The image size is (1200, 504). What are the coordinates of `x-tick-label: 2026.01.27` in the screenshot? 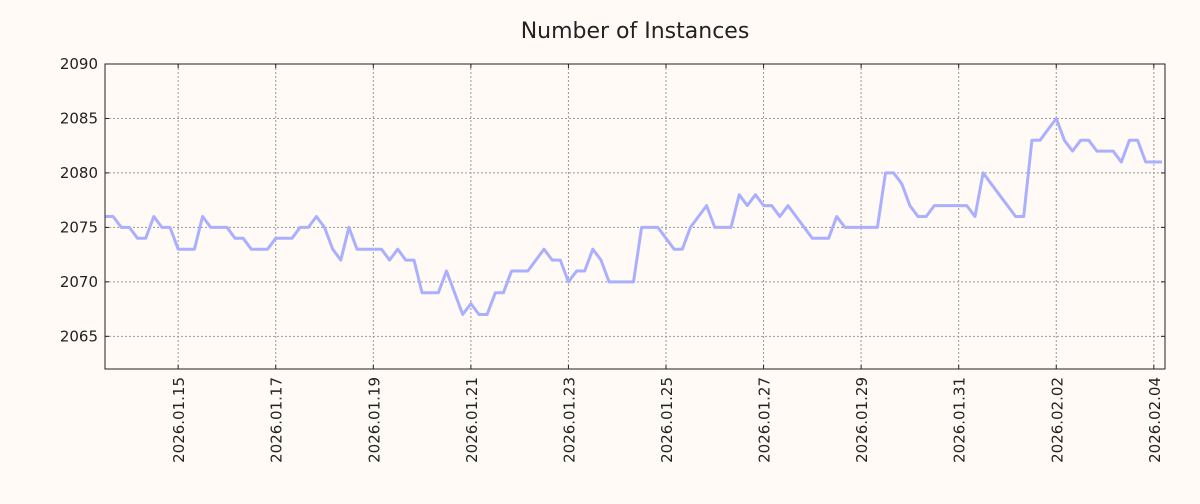 It's located at (765, 420).